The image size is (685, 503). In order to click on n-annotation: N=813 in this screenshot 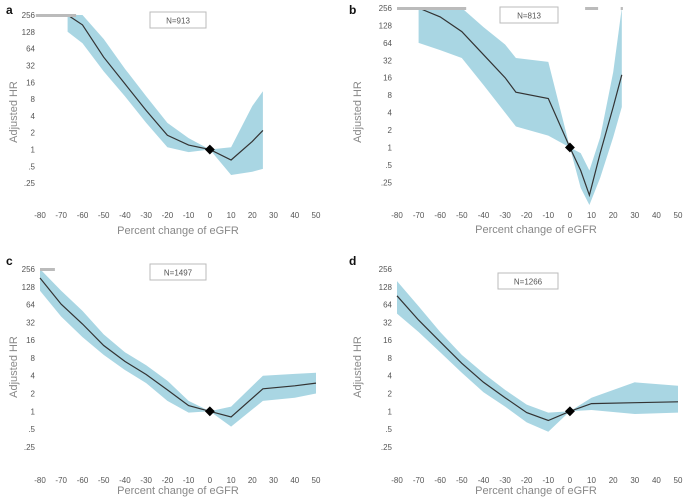, I will do `click(529, 15)`.